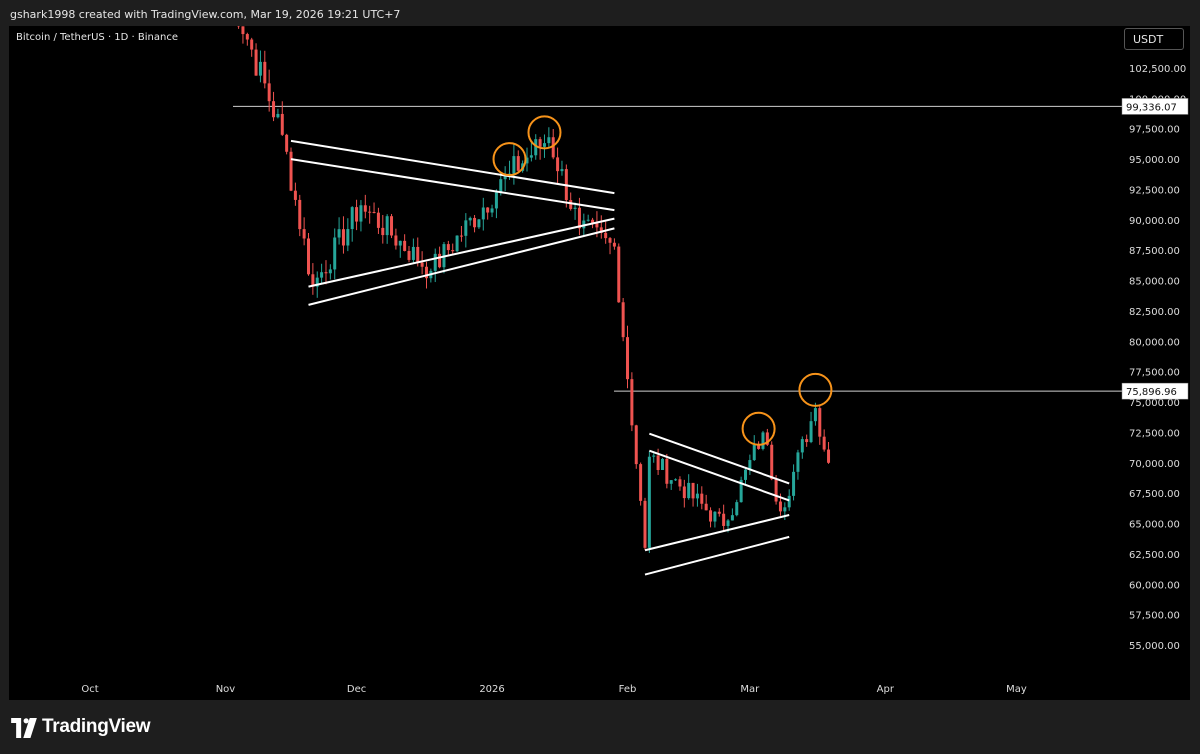  What do you see at coordinates (628, 689) in the screenshot?
I see `x-tick-label: Feb` at bounding box center [628, 689].